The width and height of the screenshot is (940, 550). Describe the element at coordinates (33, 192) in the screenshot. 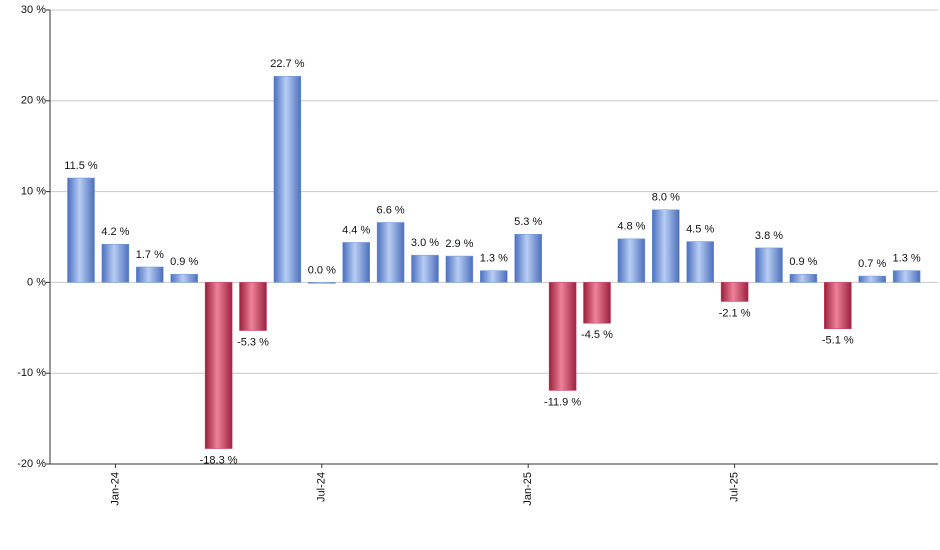

I see `y-tick-label: 10 %` at that location.